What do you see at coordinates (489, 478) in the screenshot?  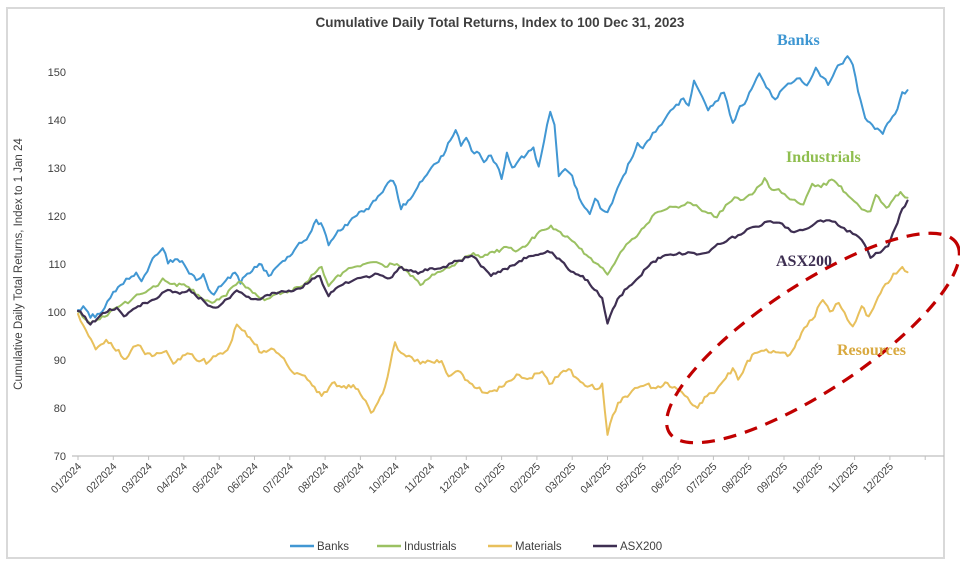 I see `x-tick-label: 01/2025` at bounding box center [489, 478].